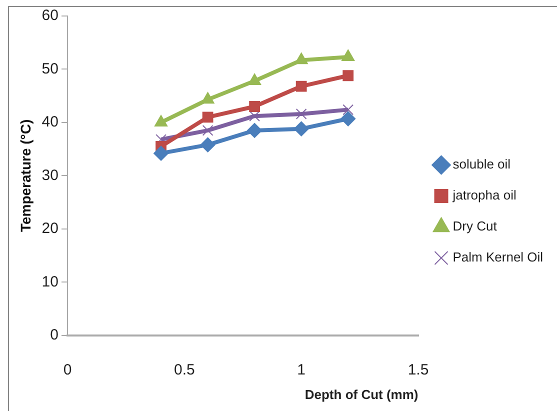  What do you see at coordinates (361, 394) in the screenshot?
I see `x-axis-title: Depth of Cut (mm)` at bounding box center [361, 394].